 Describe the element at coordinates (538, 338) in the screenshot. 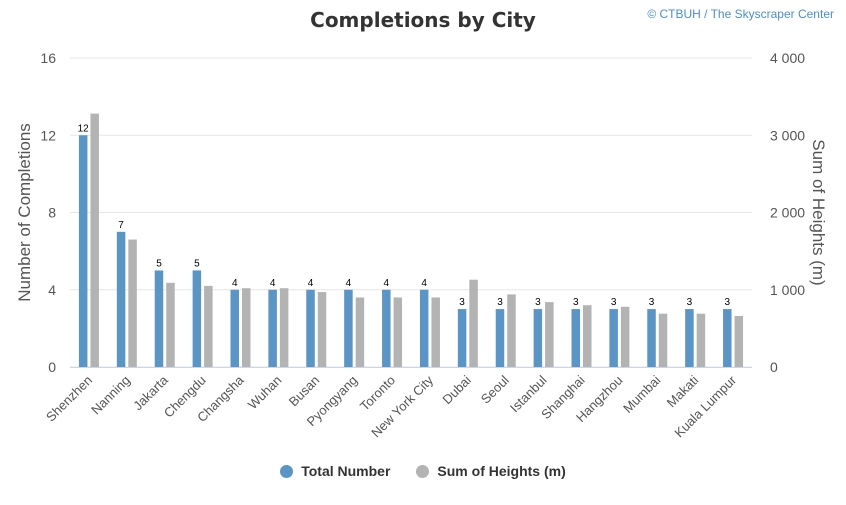

I see `bar-total-istanbul` at that location.